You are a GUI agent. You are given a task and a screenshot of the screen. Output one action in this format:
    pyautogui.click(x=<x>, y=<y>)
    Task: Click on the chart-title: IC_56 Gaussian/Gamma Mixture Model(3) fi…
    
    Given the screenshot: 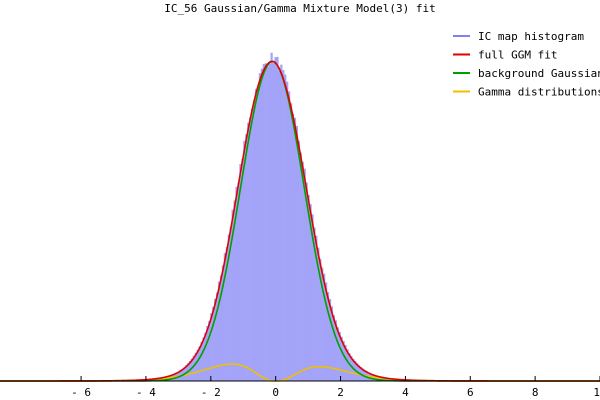 What is the action you would take?
    pyautogui.click(x=300, y=8)
    